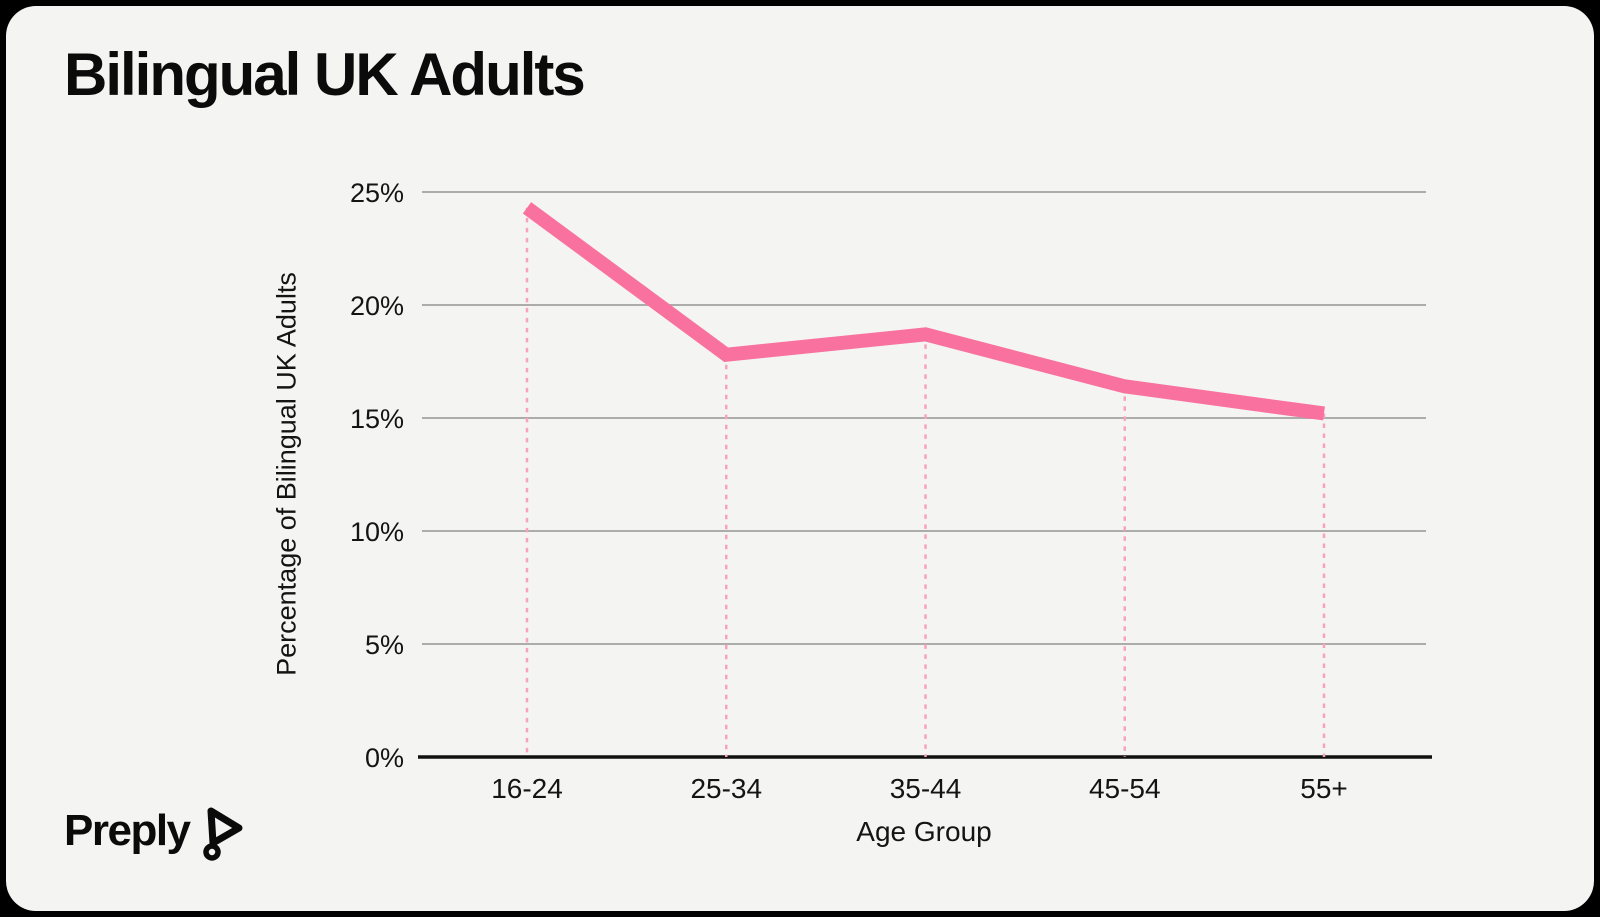 This screenshot has width=1600, height=917. What do you see at coordinates (325, 74) in the screenshot?
I see `page-title: Bilingual UK Adults` at bounding box center [325, 74].